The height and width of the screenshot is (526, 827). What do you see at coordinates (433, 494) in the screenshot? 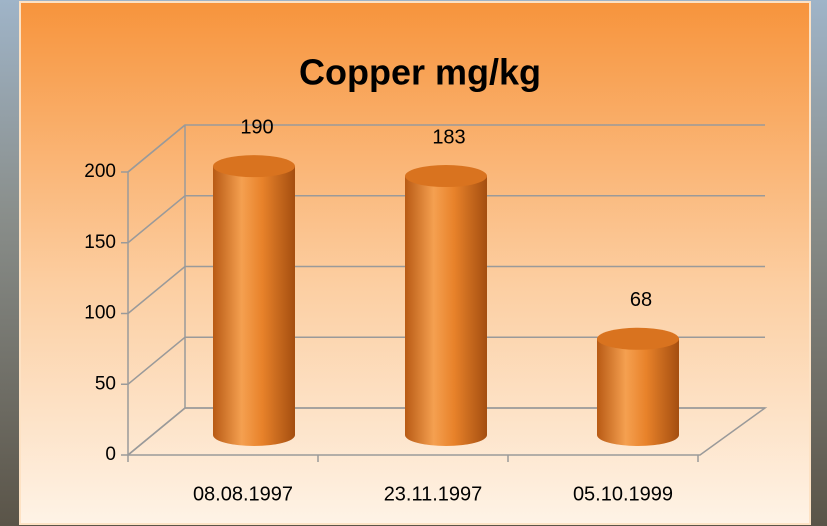
I see `x-tick-label: 23.11.1997` at bounding box center [433, 494].